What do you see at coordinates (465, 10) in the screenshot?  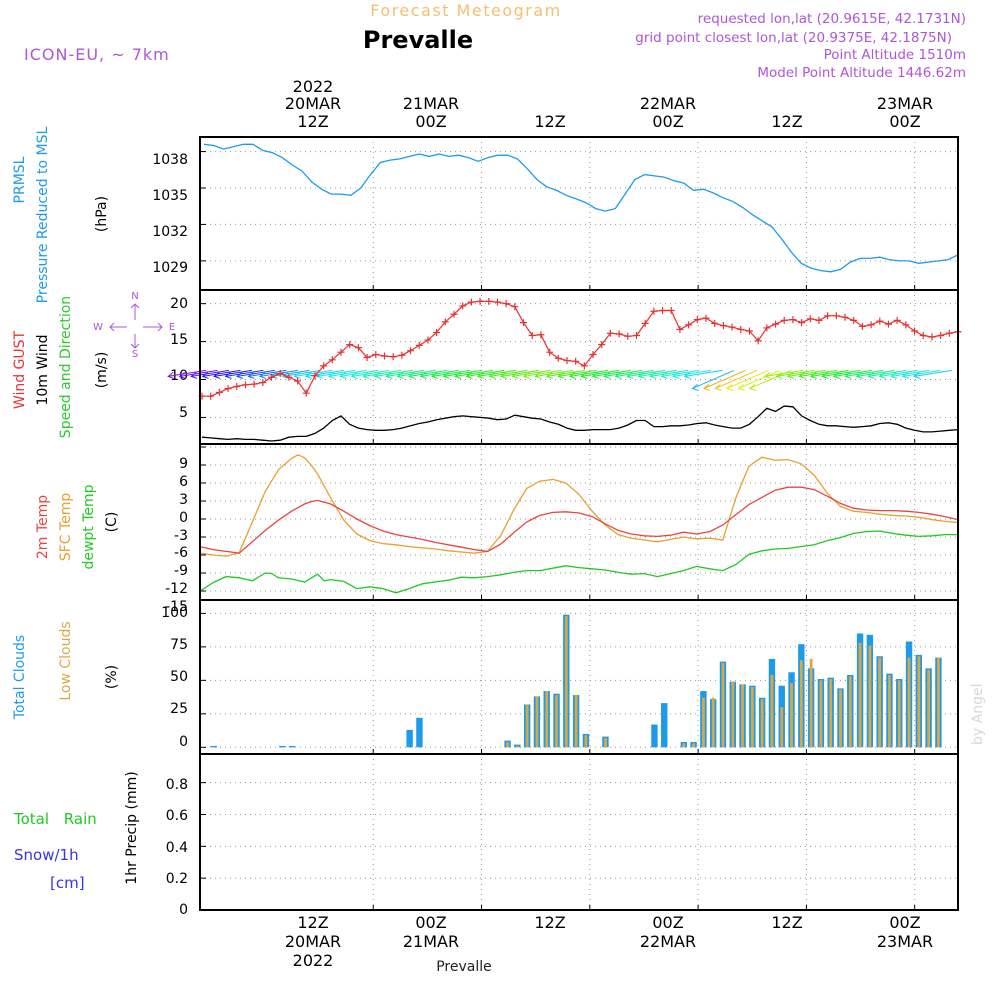 I see `top-title: Forecast Meteogram` at bounding box center [465, 10].